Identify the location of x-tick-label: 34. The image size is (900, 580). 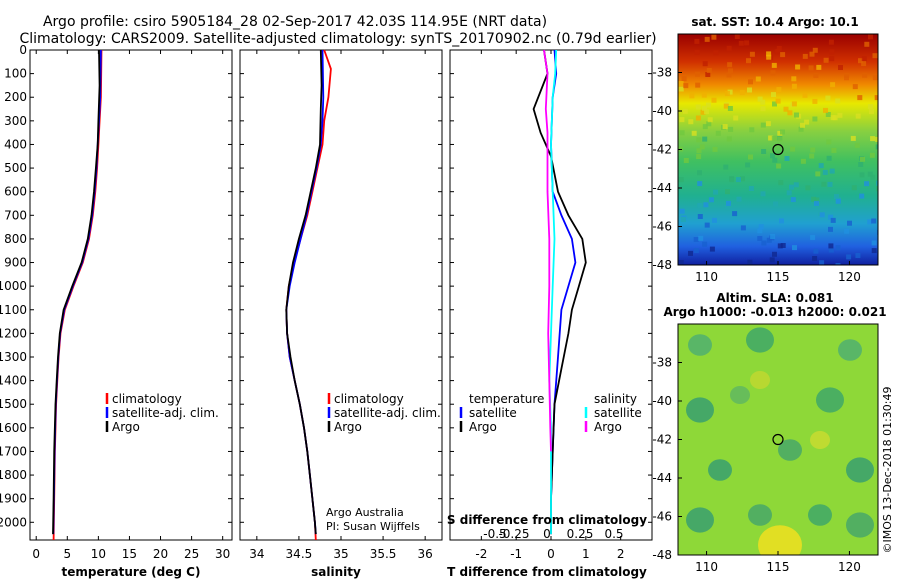
(256, 554).